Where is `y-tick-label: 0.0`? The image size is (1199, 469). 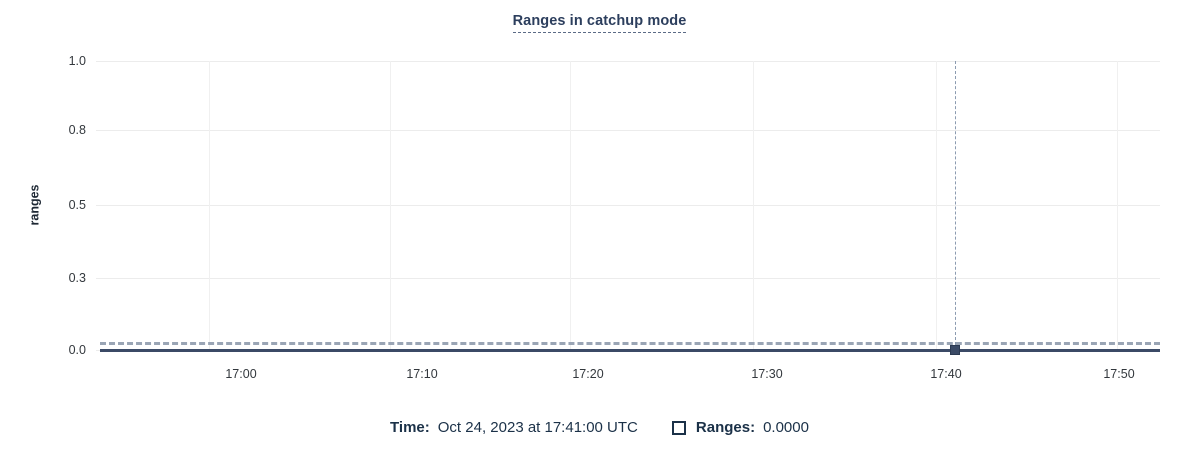 y-tick-label: 0.0 is located at coordinates (77, 349).